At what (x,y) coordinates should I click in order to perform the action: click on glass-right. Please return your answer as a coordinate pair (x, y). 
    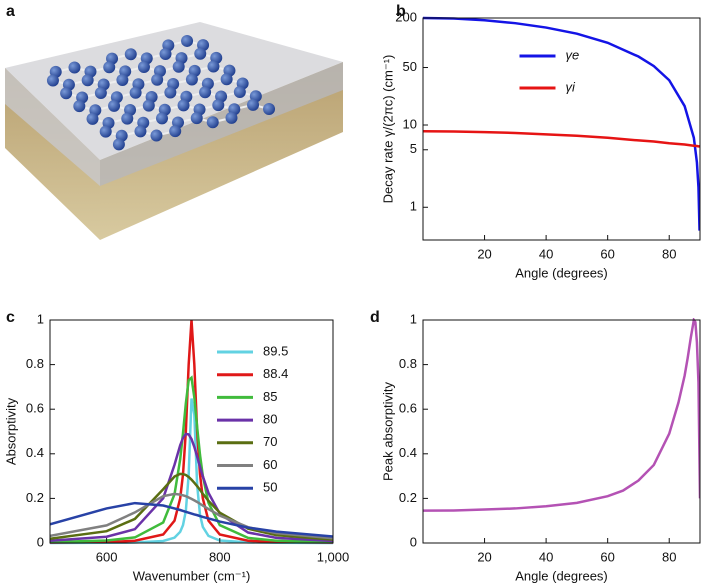
    Looking at the image, I should click on (221, 124).